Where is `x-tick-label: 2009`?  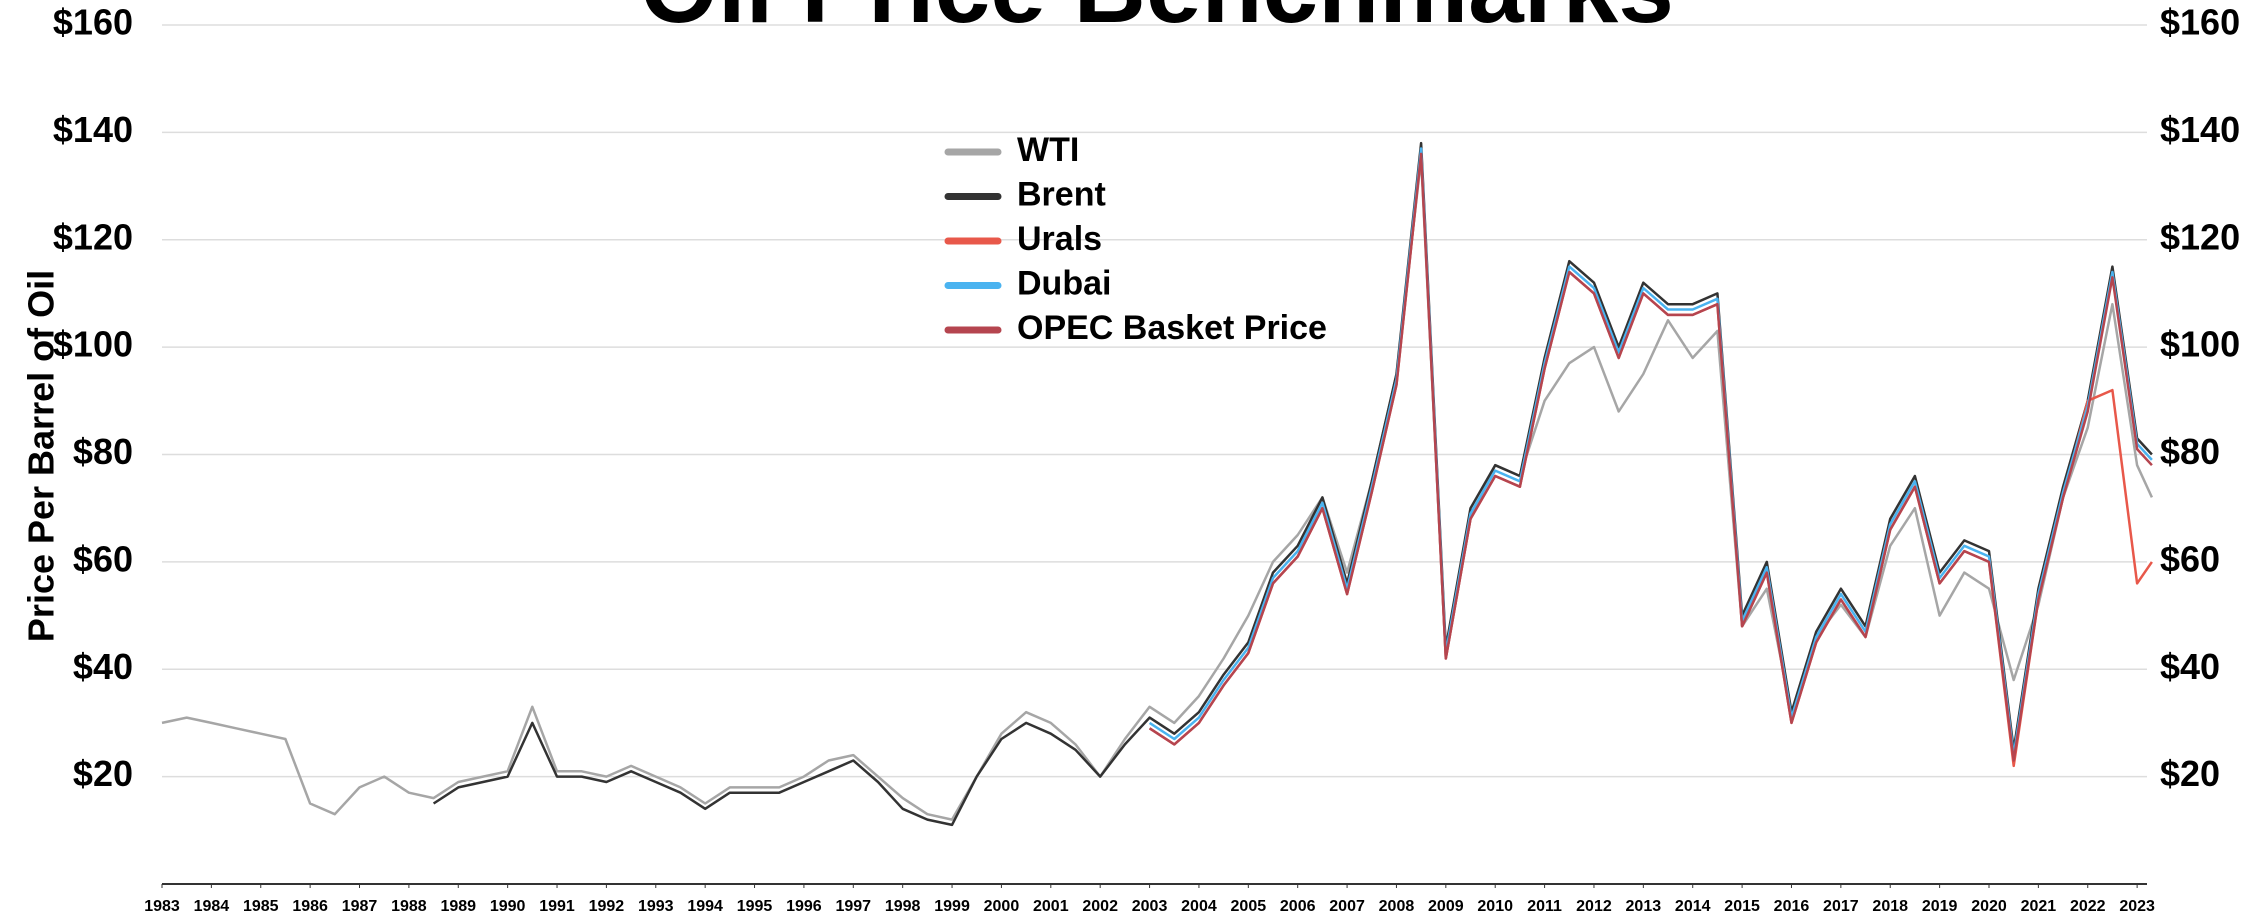 x-tick-label: 2009 is located at coordinates (1446, 906).